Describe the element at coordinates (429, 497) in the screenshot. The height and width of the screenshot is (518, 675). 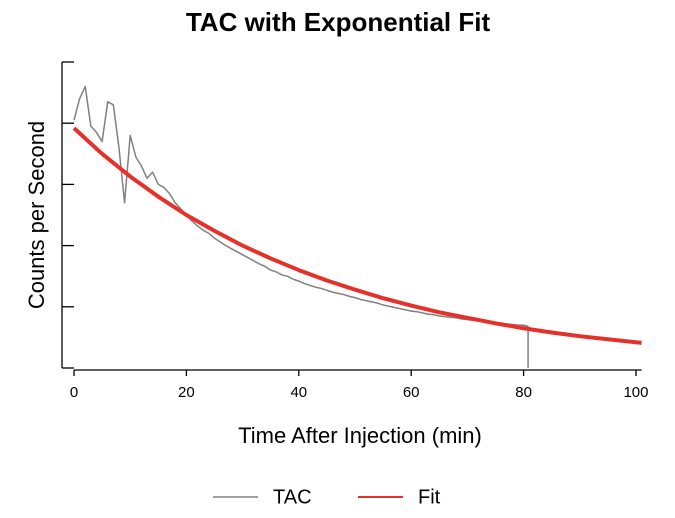
I see `legend-label: Fit` at that location.